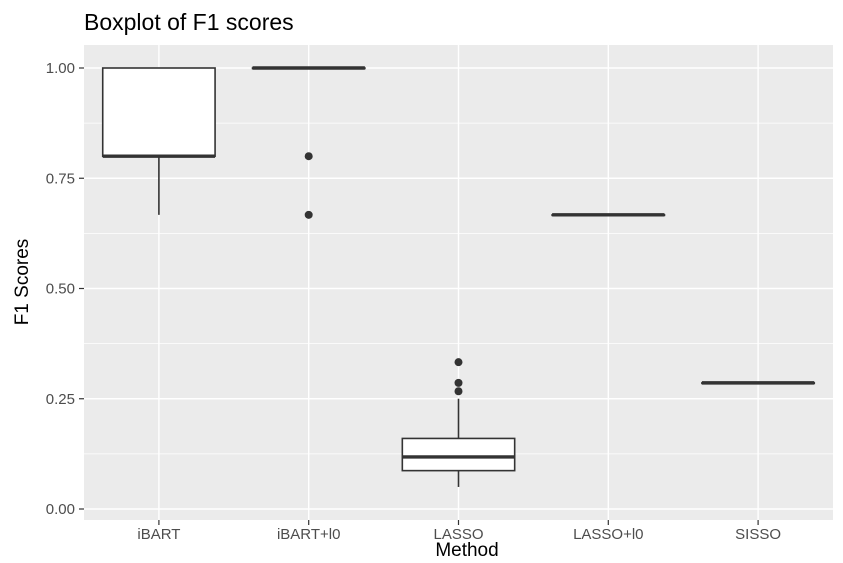  I want to click on box-sisso, so click(758, 383).